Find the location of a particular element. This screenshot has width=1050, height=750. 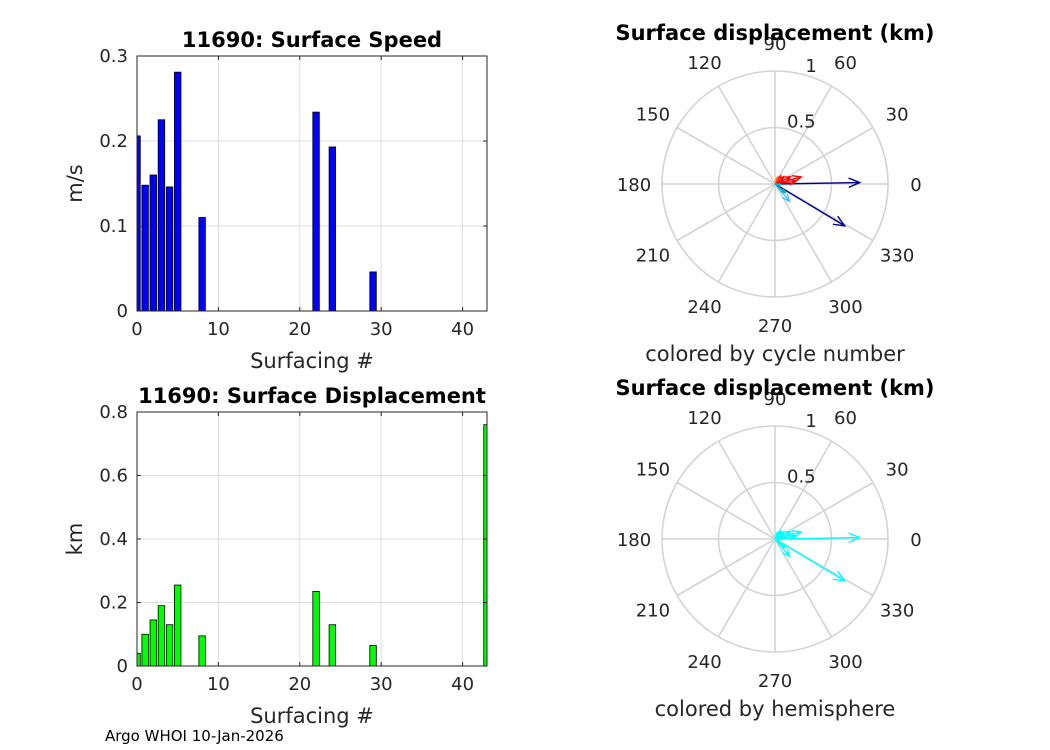

axes-box is located at coordinates (312, 183).